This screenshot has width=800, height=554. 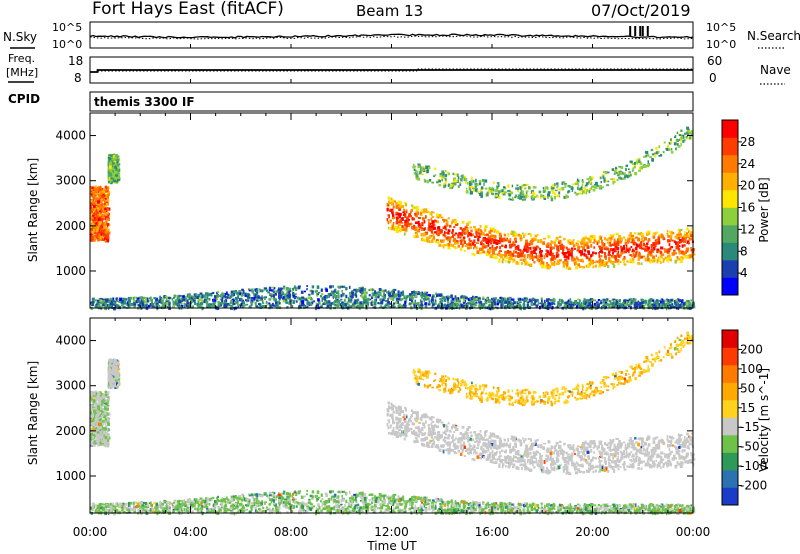 What do you see at coordinates (391, 33) in the screenshot?
I see `noise-strip-lines` at bounding box center [391, 33].